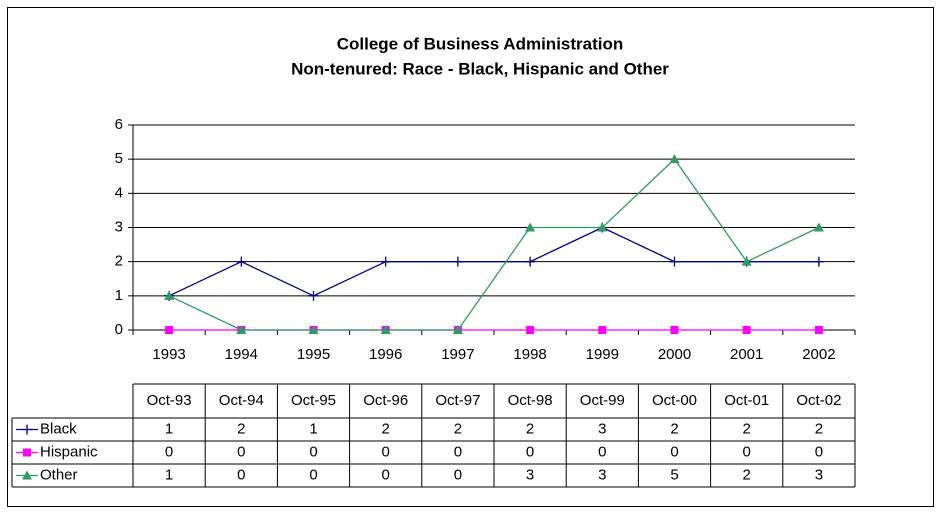 The width and height of the screenshot is (938, 512). What do you see at coordinates (385, 354) in the screenshot?
I see `x-tick-label: 1996` at bounding box center [385, 354].